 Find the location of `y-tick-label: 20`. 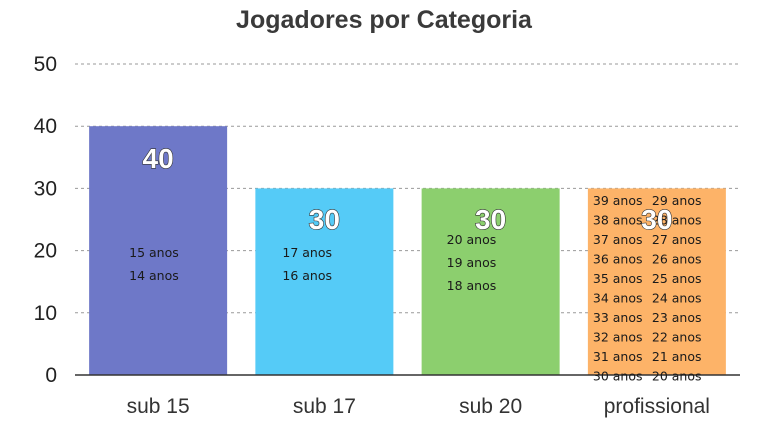

y-tick-label: 20 is located at coordinates (45, 251).